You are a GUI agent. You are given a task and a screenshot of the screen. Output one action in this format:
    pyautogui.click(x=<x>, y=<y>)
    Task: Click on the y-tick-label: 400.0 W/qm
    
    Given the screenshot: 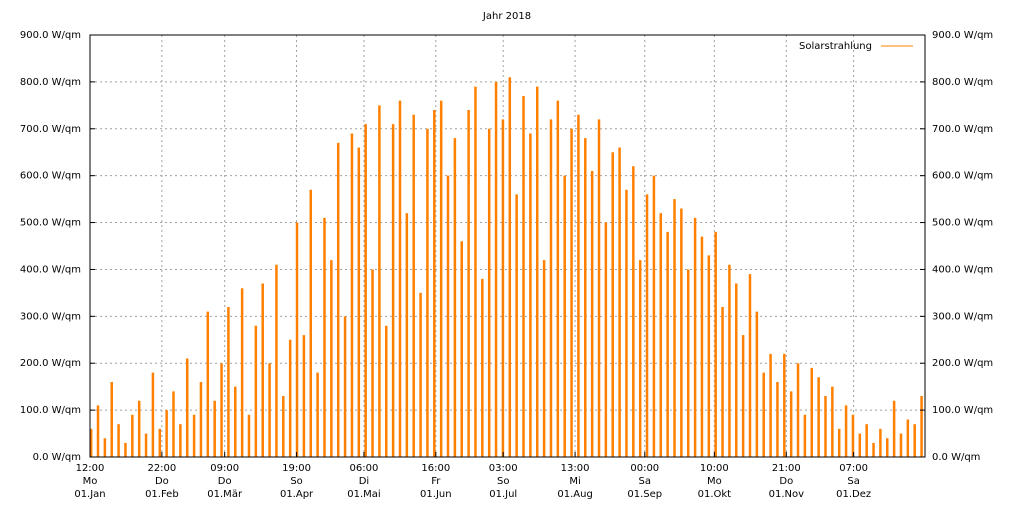 What is the action you would take?
    pyautogui.click(x=50, y=269)
    